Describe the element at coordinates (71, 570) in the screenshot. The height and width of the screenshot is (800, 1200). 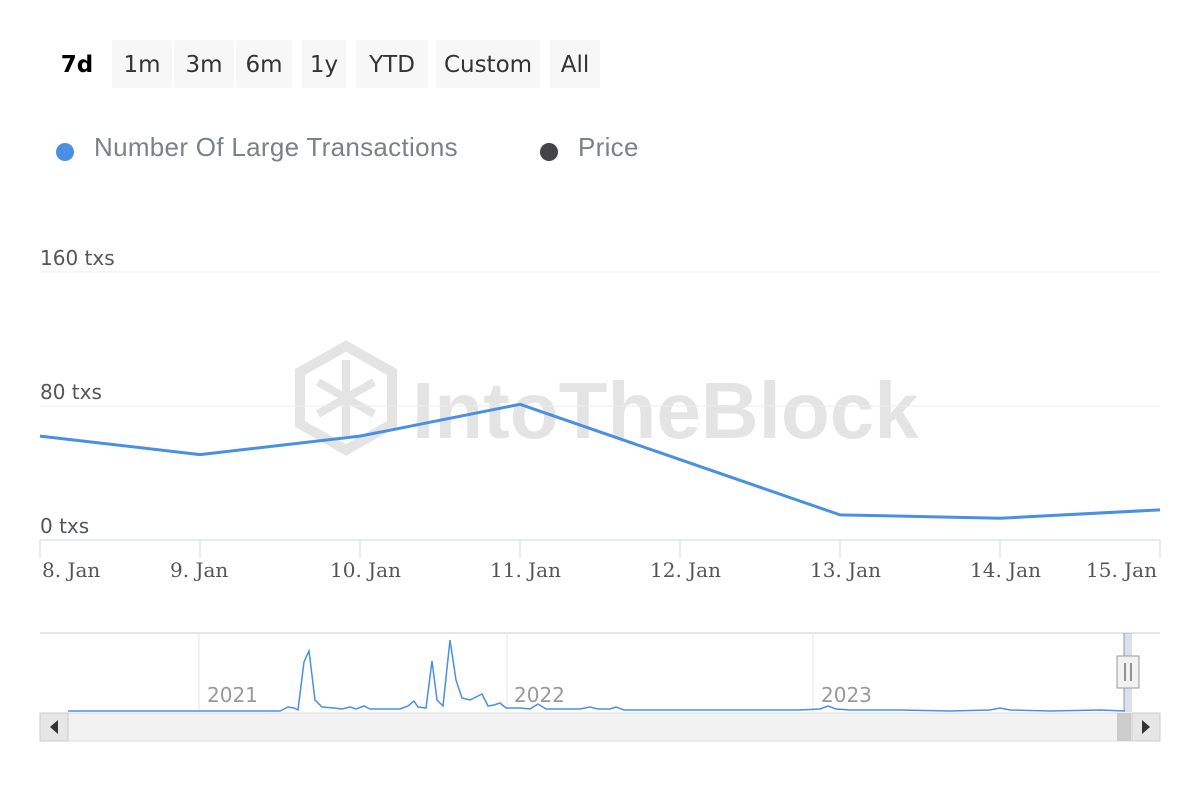
I see `x-tick-label: 8. Jan` at that location.